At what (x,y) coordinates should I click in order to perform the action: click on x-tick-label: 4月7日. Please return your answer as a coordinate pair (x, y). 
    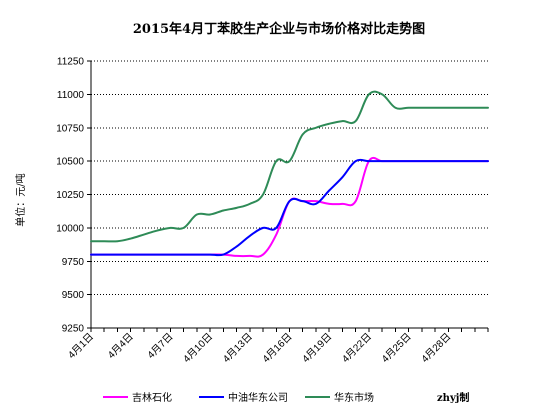
    Looking at the image, I should click on (160, 346).